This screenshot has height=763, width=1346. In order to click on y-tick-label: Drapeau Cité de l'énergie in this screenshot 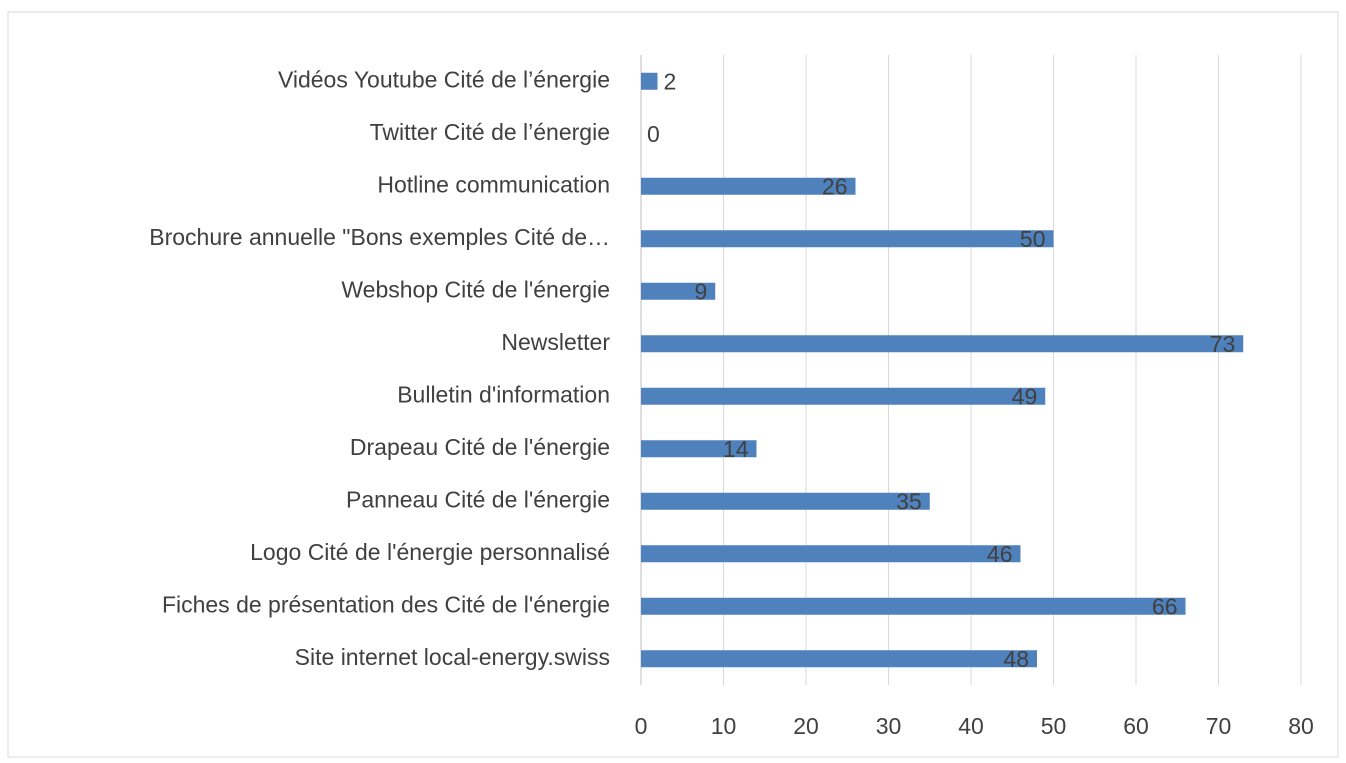, I will do `click(480, 447)`.